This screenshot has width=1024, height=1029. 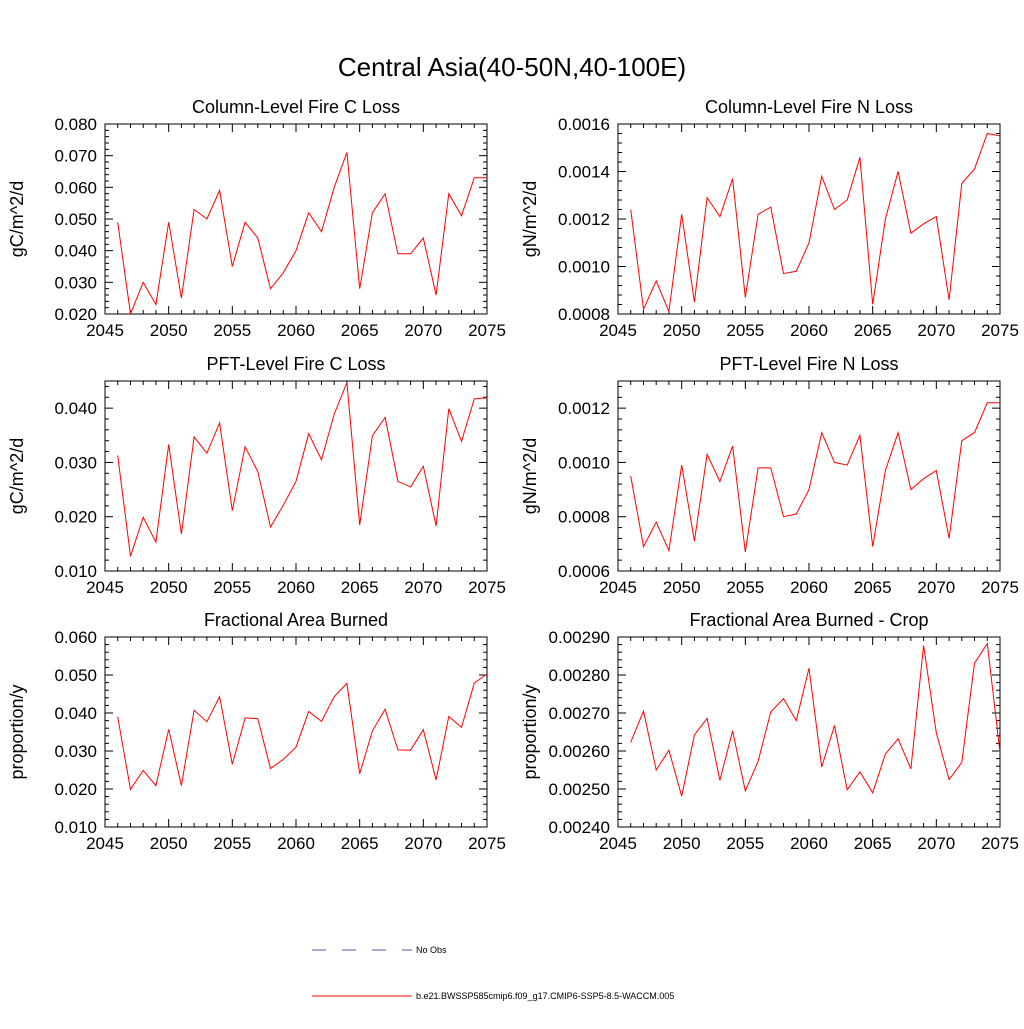 What do you see at coordinates (579, 827) in the screenshot?
I see `y-tick-label: 0.00240` at bounding box center [579, 827].